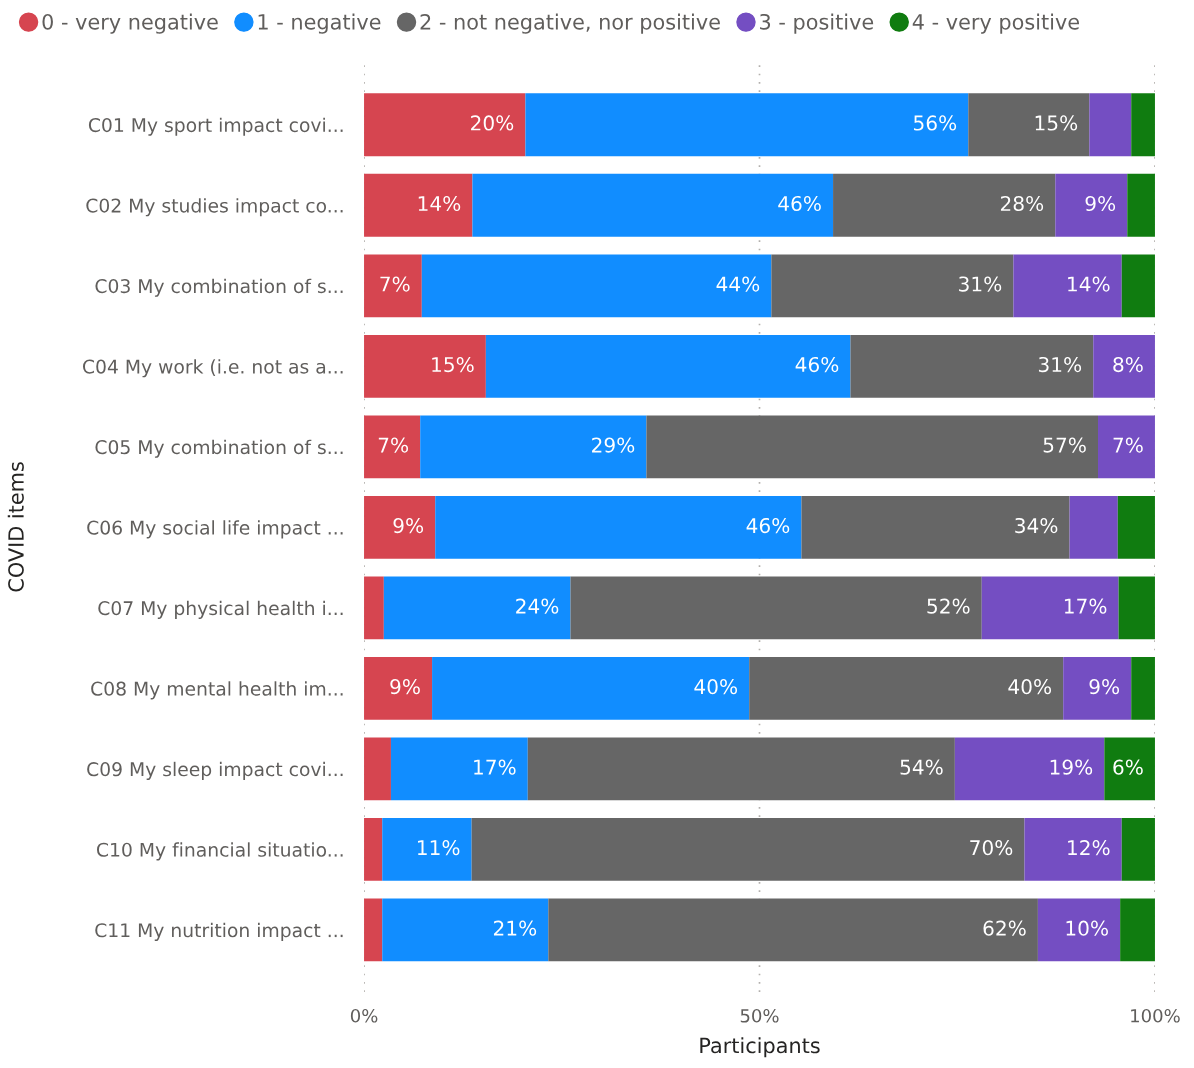 The image size is (1194, 1068). I want to click on data-label: 21%, so click(515, 928).